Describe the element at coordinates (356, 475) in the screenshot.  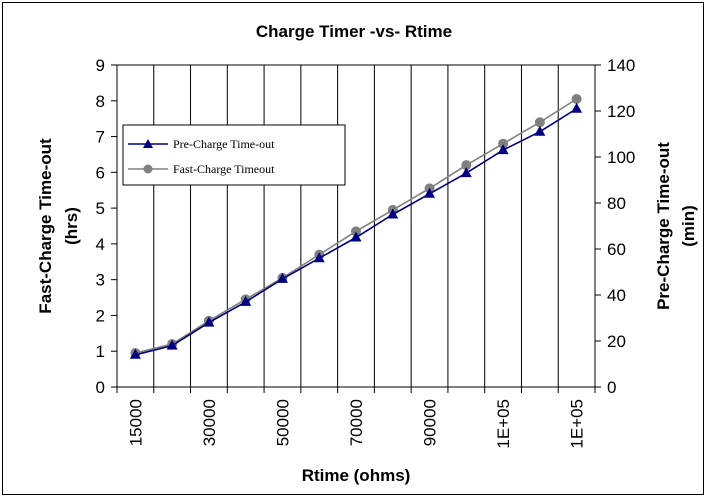
I see `x-axis-title: Rtime (ohms)` at that location.